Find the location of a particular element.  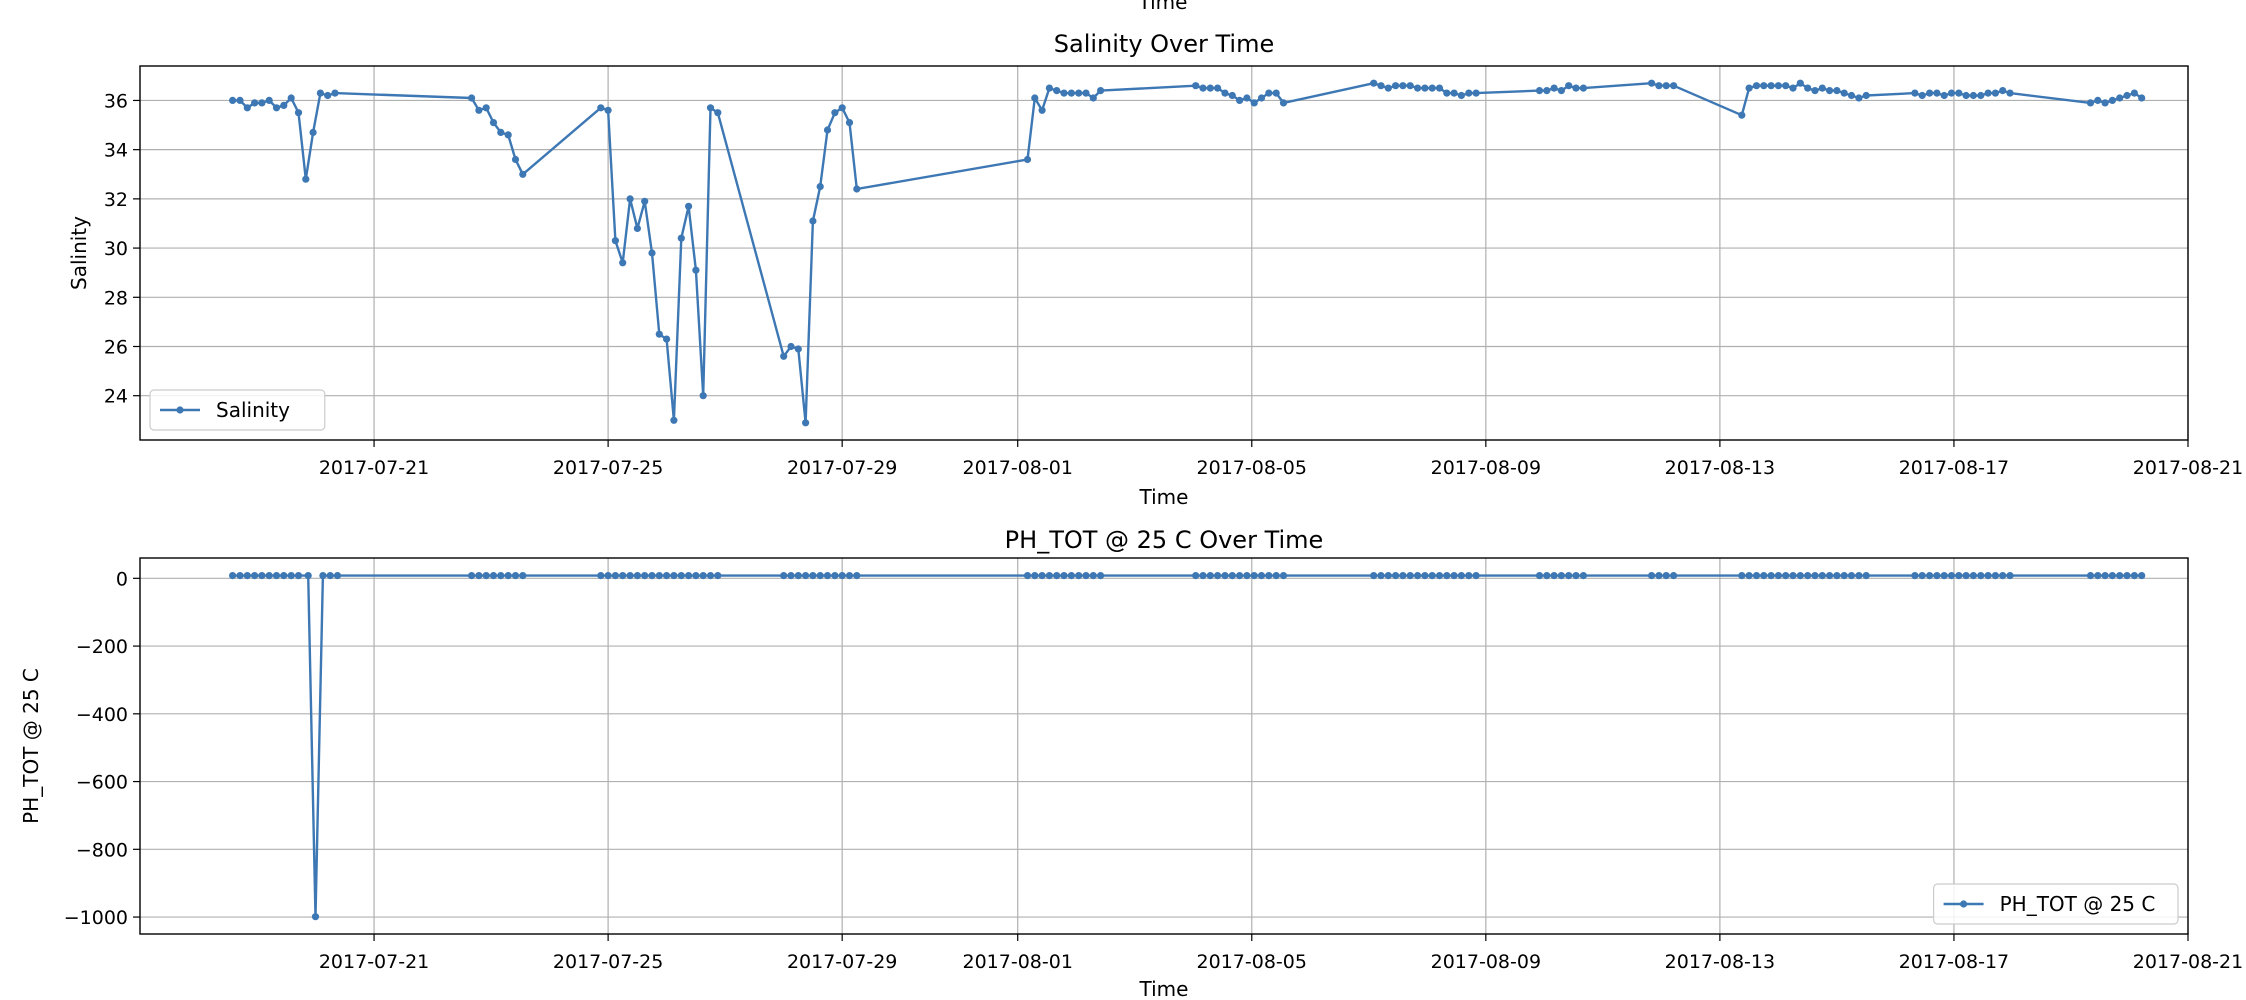

x-tick-label: 2017-07-25 is located at coordinates (608, 468).